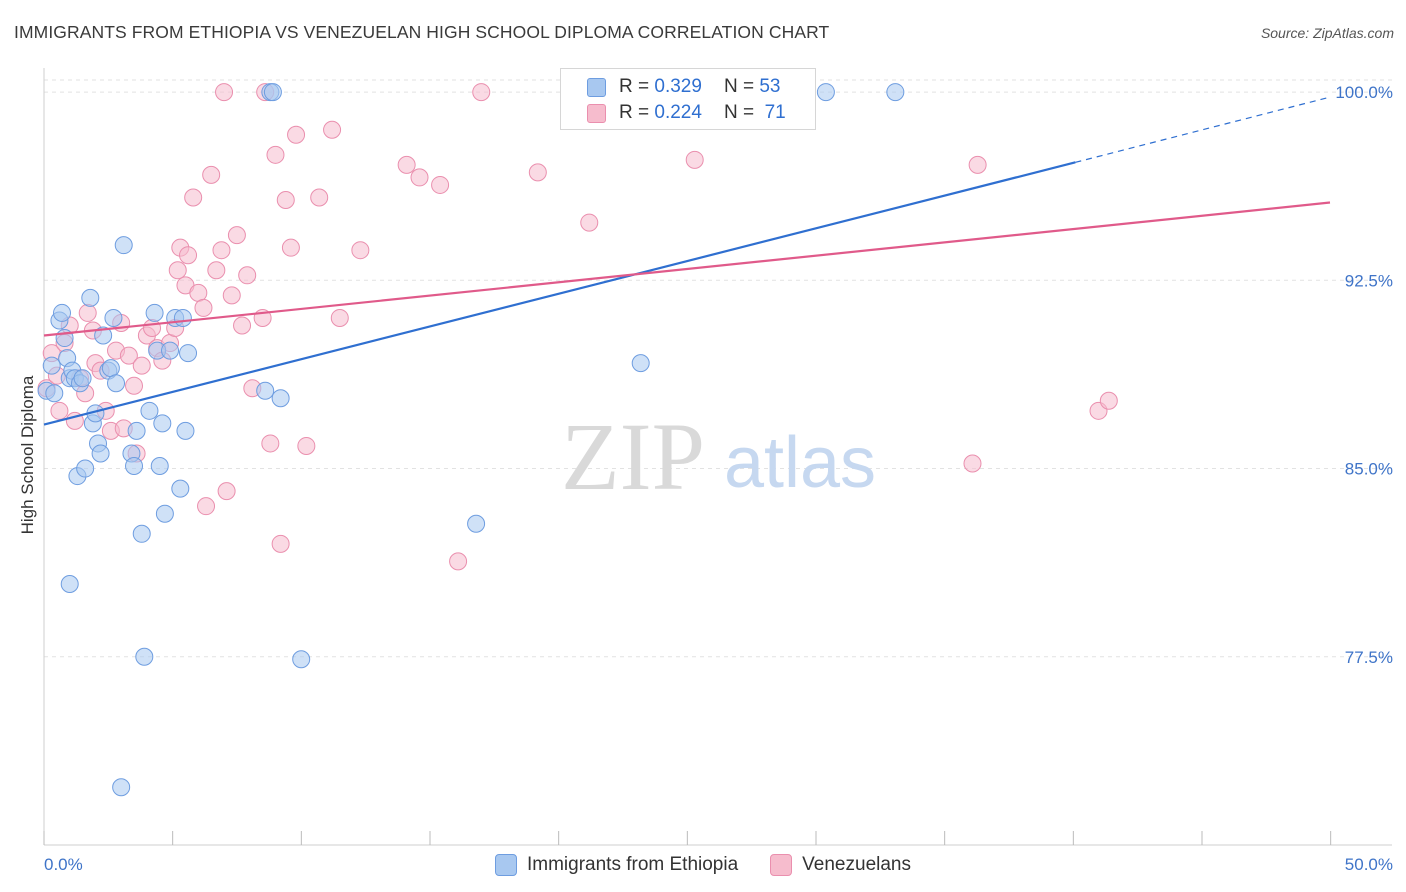 Image resolution: width=1406 pixels, height=892 pixels. I want to click on series-legend: Immigrants from Ethiopia Venezuelans, so click(703, 865).